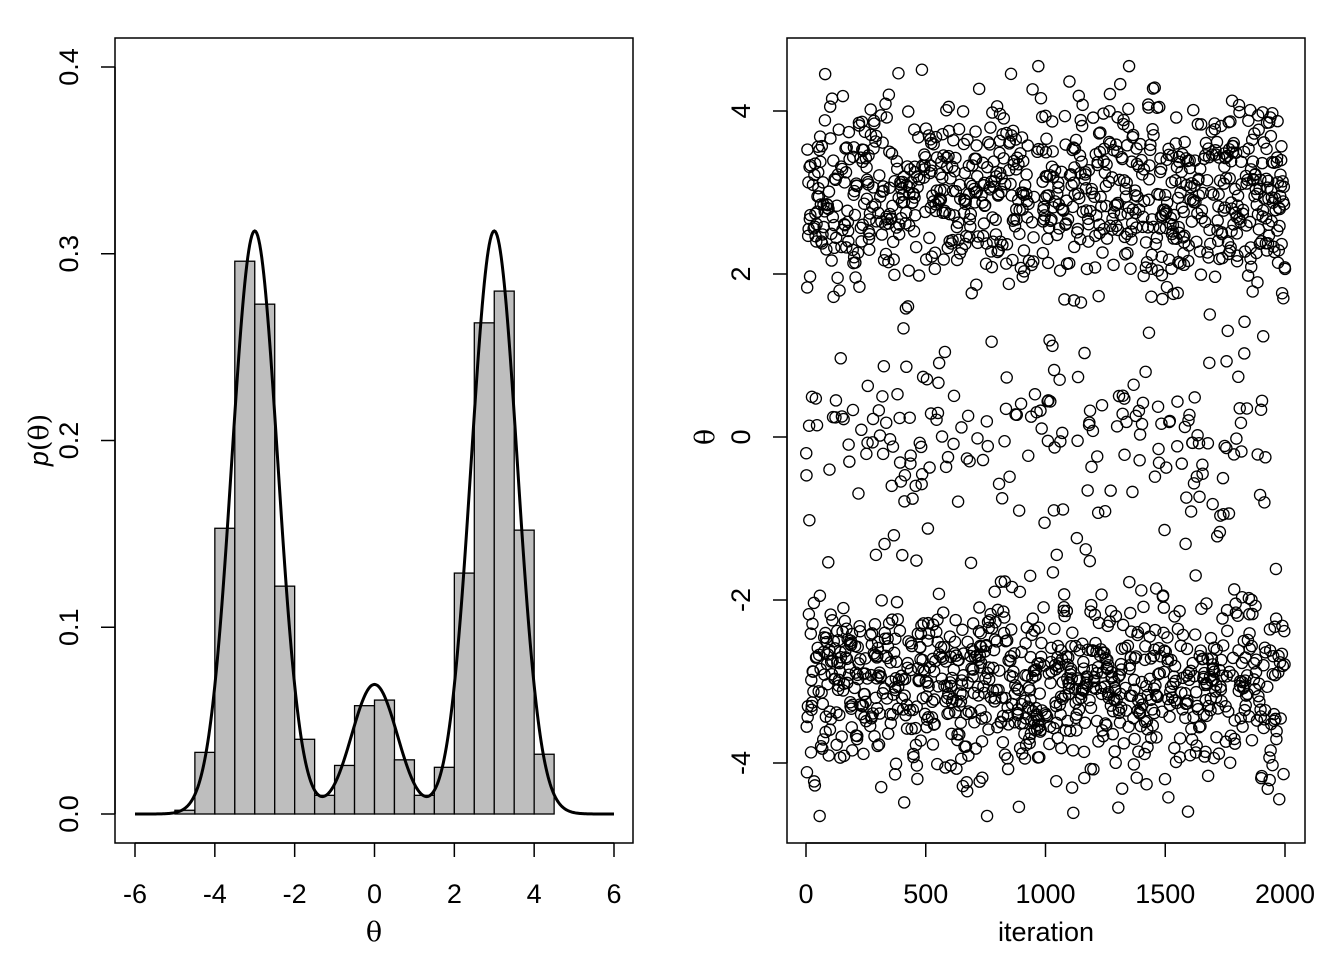  What do you see at coordinates (1056, 875) in the screenshot?
I see `trace-x-axis: 0 500 1000 1500 2000` at bounding box center [1056, 875].